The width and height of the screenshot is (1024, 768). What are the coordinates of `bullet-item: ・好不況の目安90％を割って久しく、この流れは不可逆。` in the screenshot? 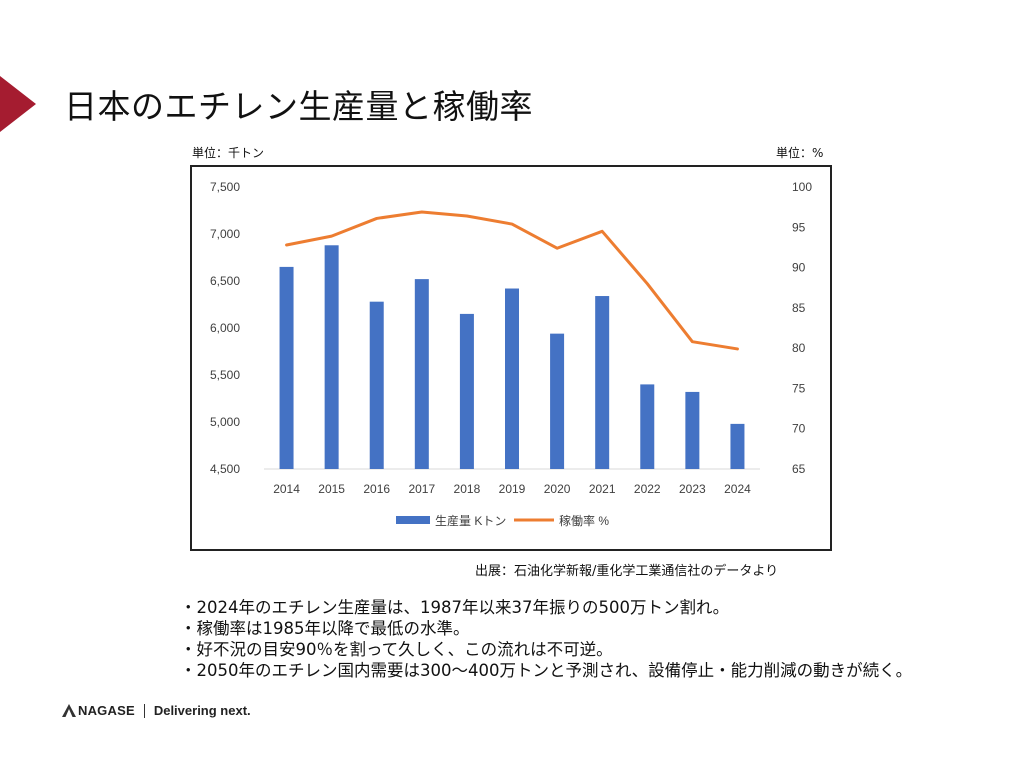 It's located at (396, 649).